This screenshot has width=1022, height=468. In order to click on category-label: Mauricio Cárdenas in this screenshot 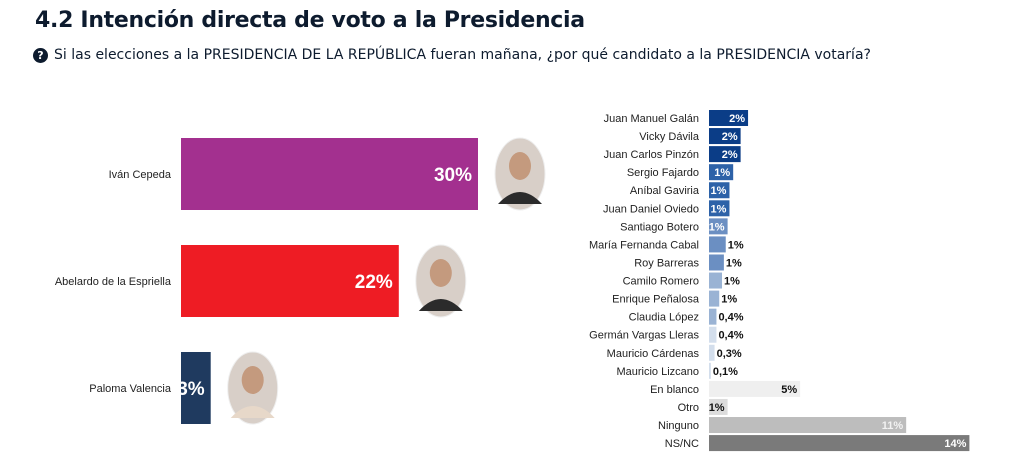, I will do `click(653, 354)`.